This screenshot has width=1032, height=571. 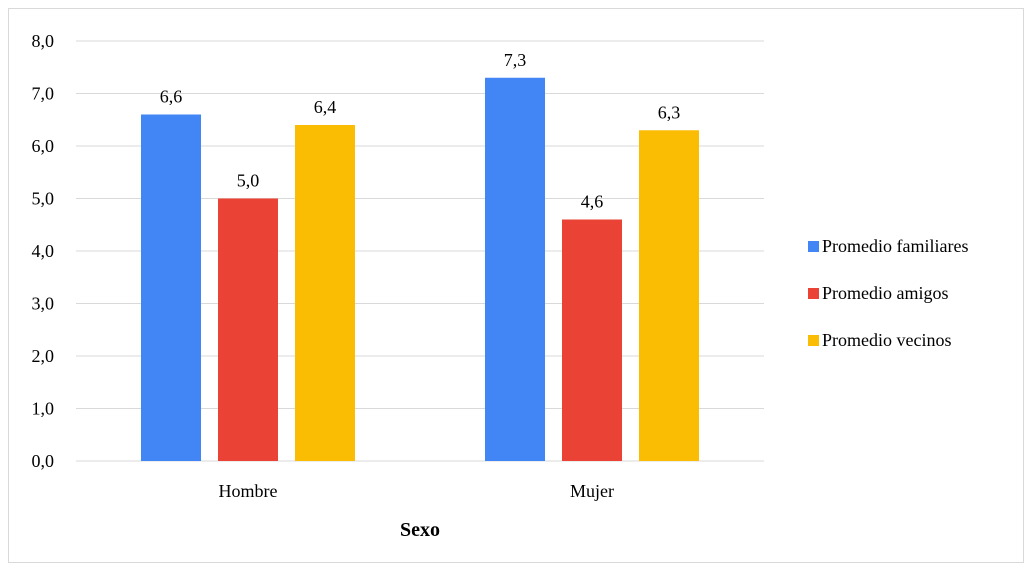 I want to click on y-tick-label: 2,0, so click(x=43, y=356).